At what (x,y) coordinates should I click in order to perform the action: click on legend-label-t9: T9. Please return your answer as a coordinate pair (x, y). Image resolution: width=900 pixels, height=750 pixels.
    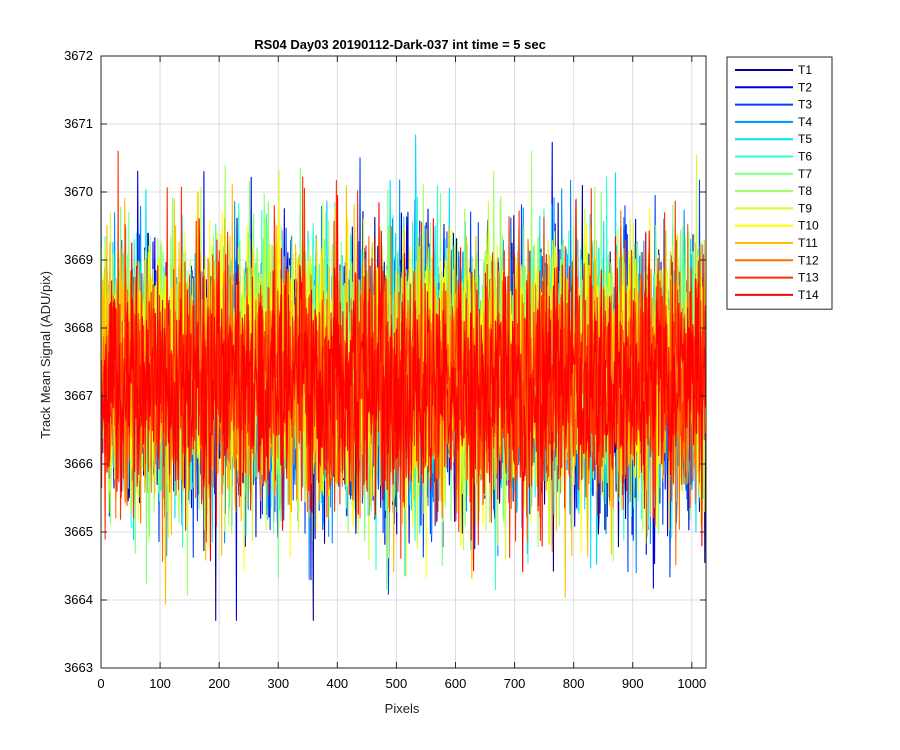
    Looking at the image, I should click on (805, 208).